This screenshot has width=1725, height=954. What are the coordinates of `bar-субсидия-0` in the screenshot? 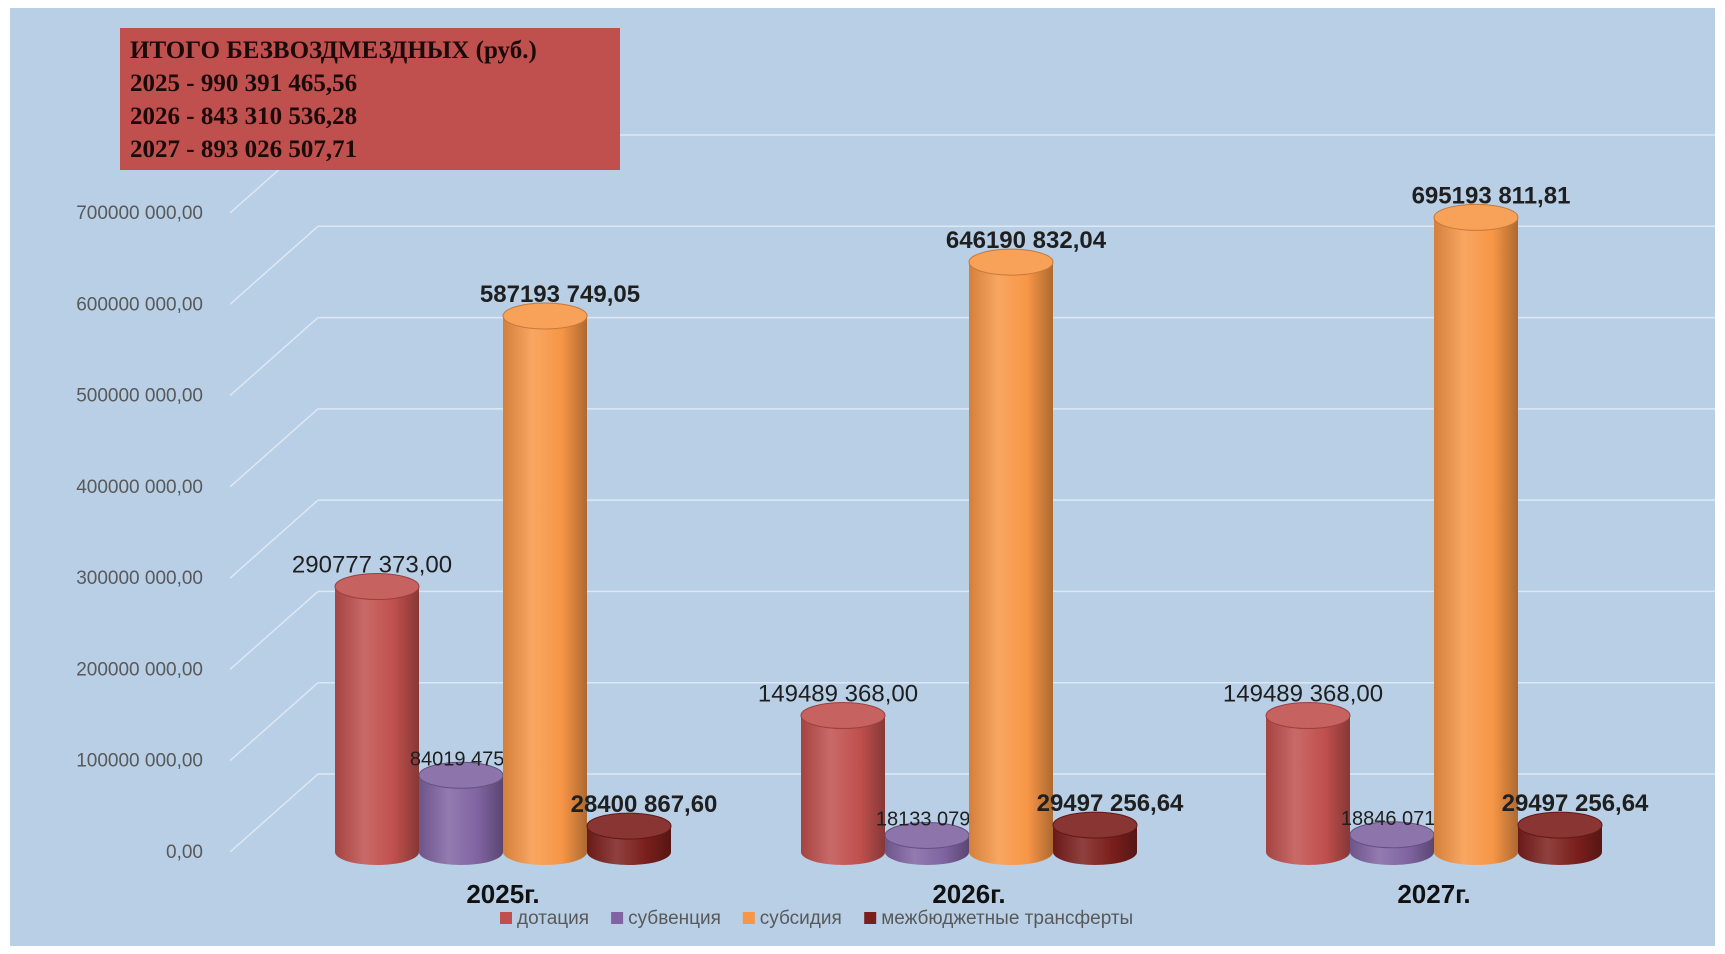 It's located at (545, 590).